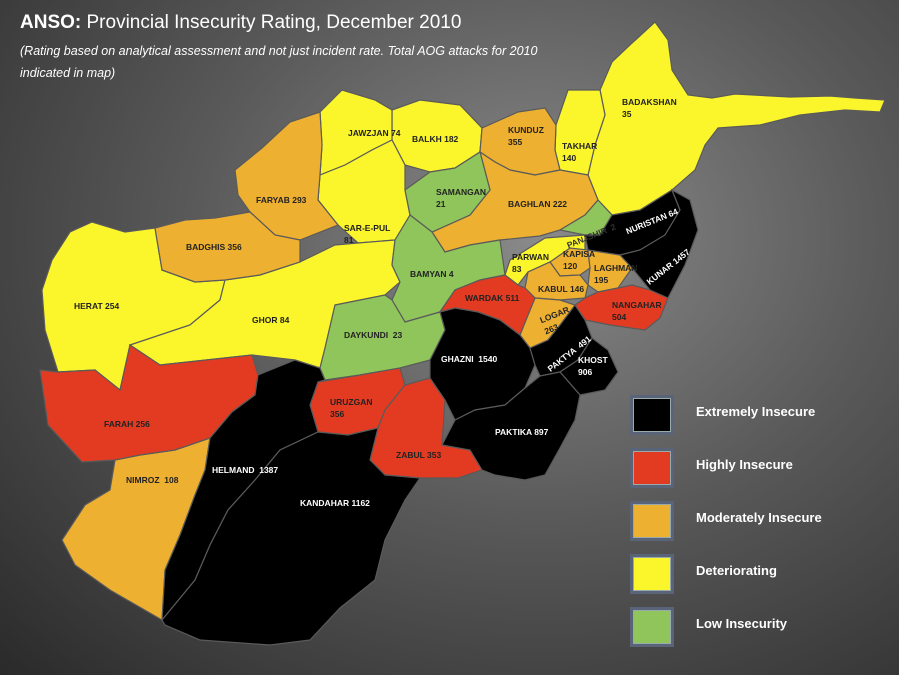 The image size is (899, 675). What do you see at coordinates (561, 289) in the screenshot?
I see `label-kabul: KABUL 146` at bounding box center [561, 289].